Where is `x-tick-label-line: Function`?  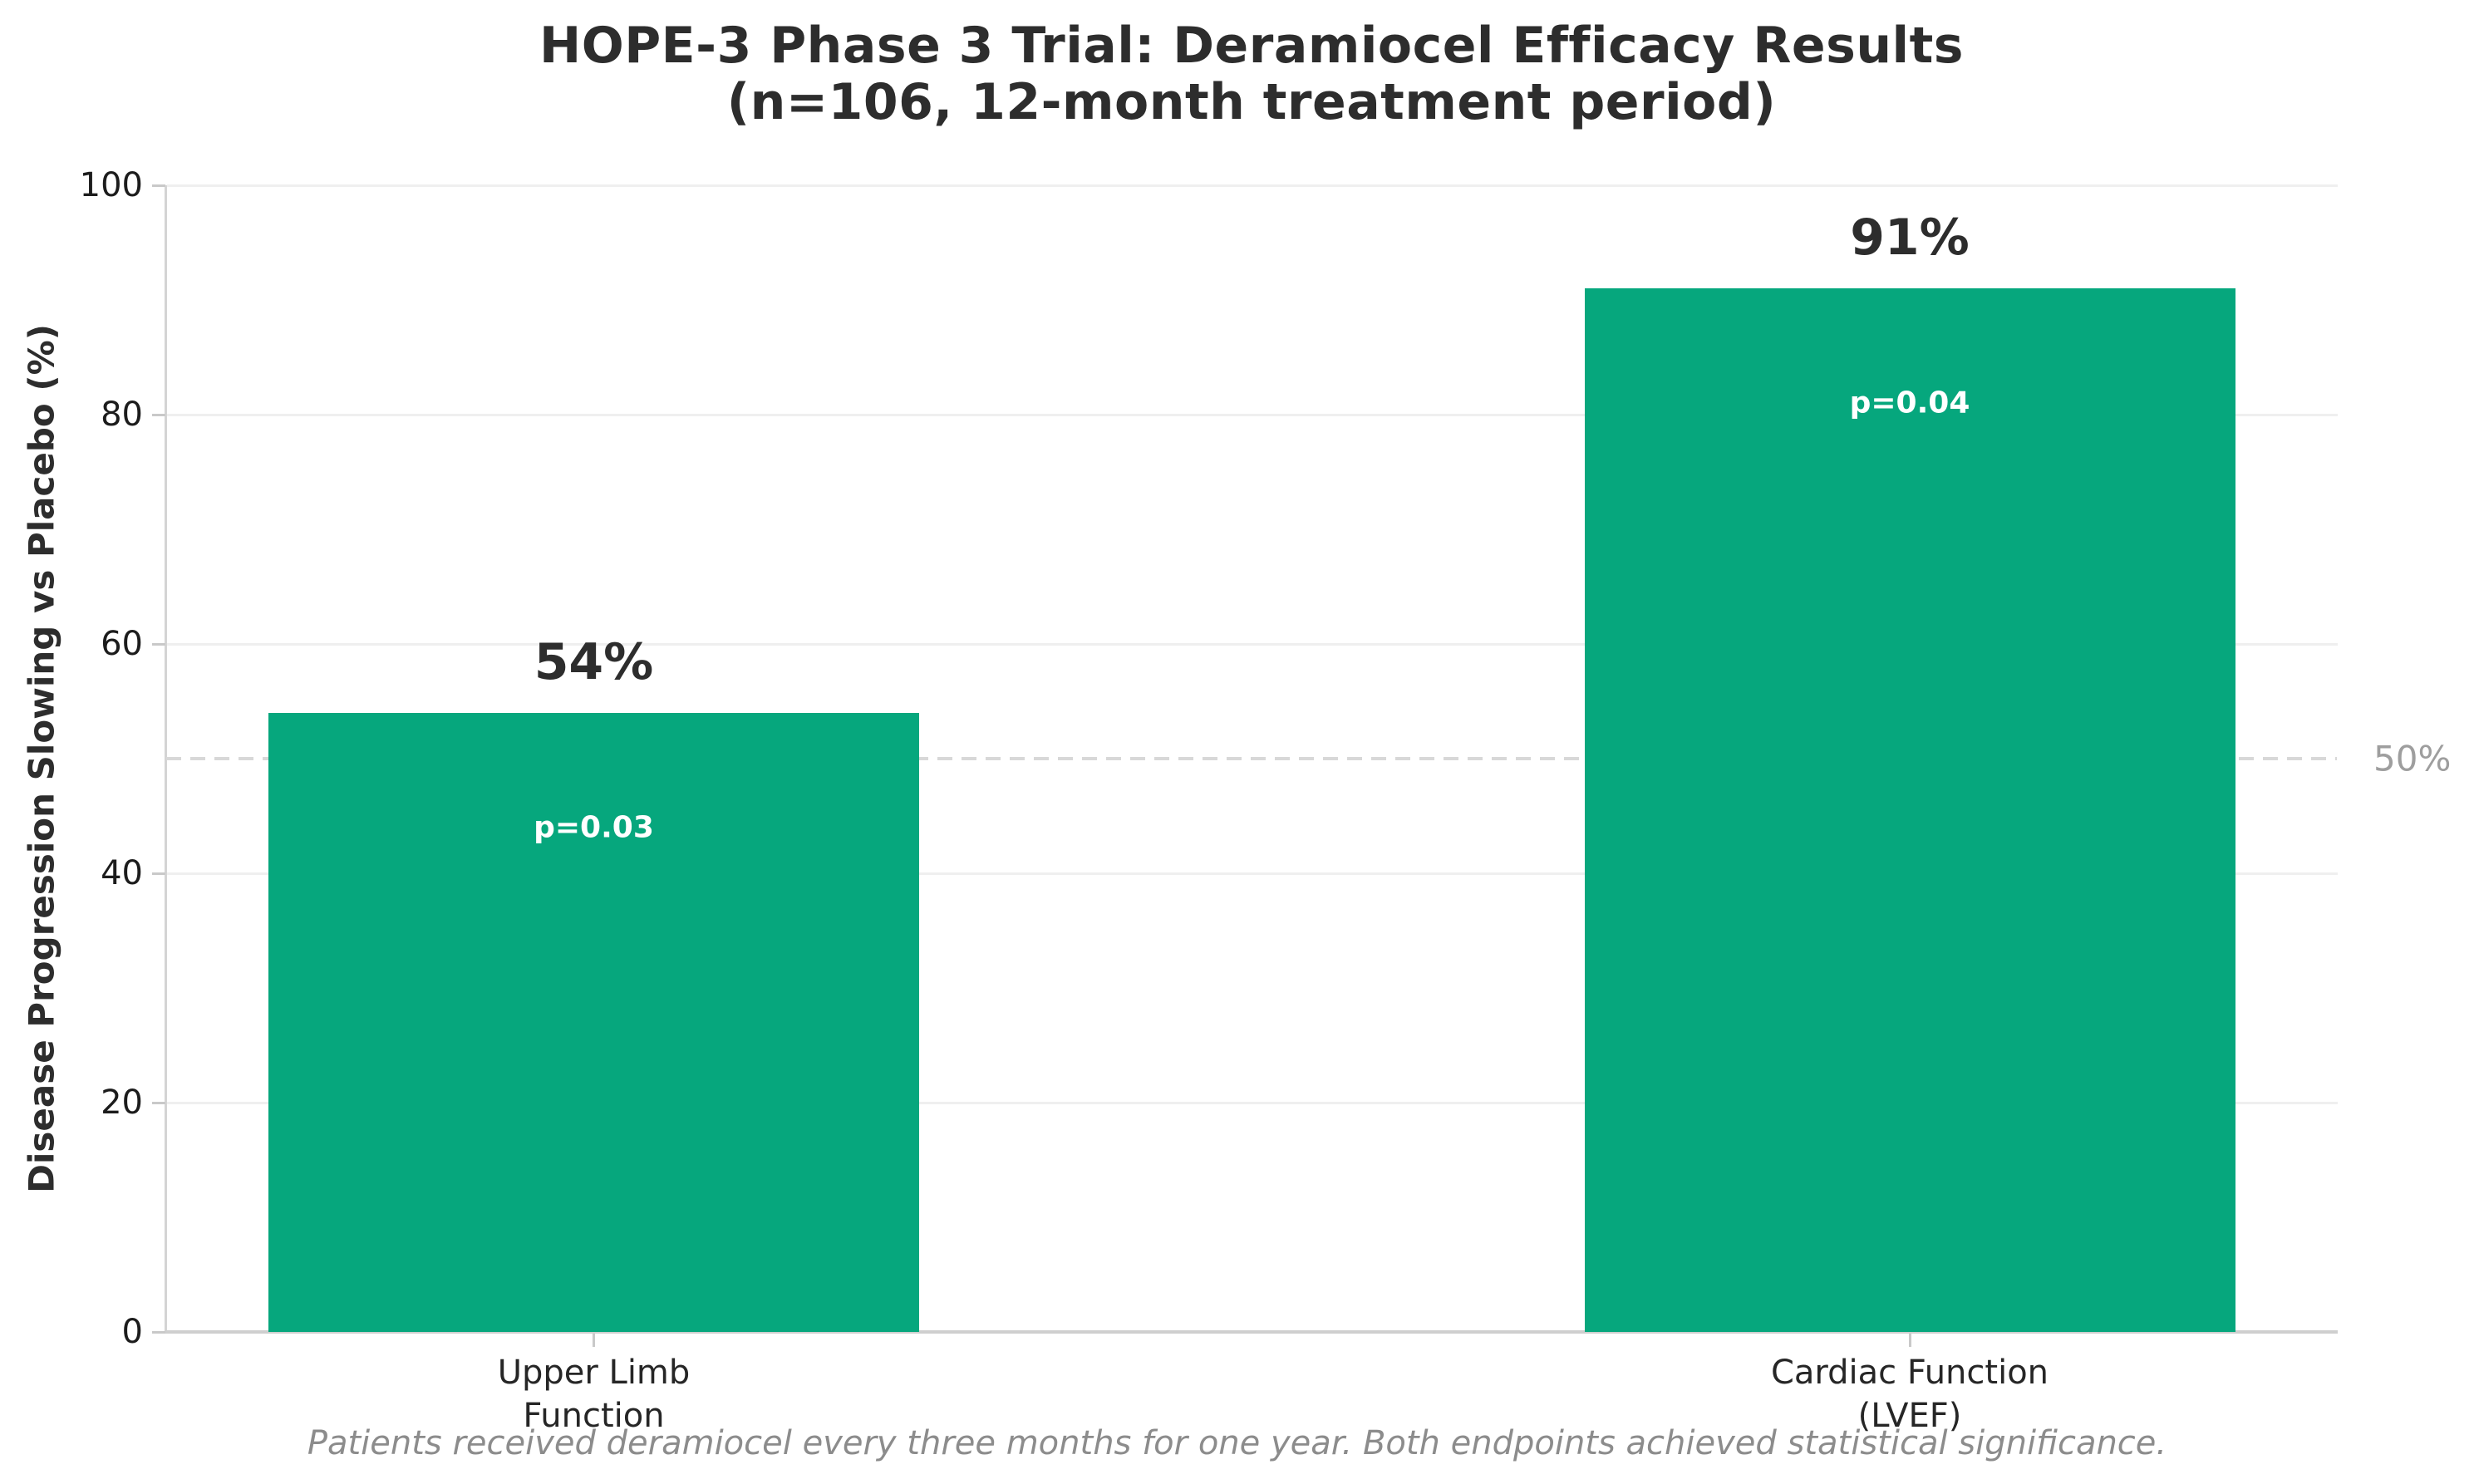
x-tick-label-line: Function is located at coordinates (594, 1416).